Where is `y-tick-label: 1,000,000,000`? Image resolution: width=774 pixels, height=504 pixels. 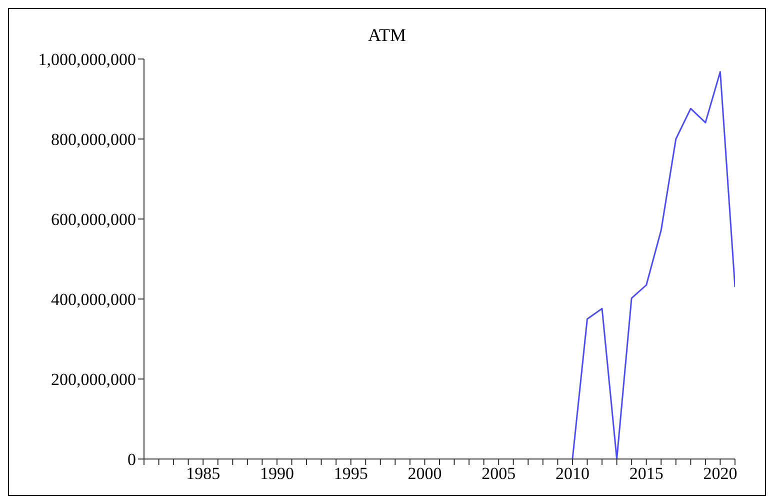
y-tick-label: 1,000,000,000 is located at coordinates (87, 60).